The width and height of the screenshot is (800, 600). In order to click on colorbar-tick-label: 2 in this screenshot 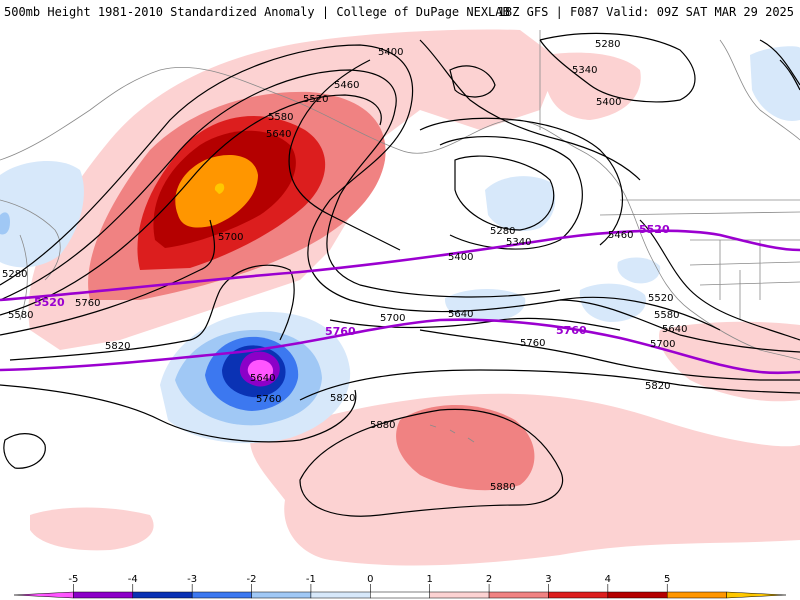, I will do `click(489, 579)`.